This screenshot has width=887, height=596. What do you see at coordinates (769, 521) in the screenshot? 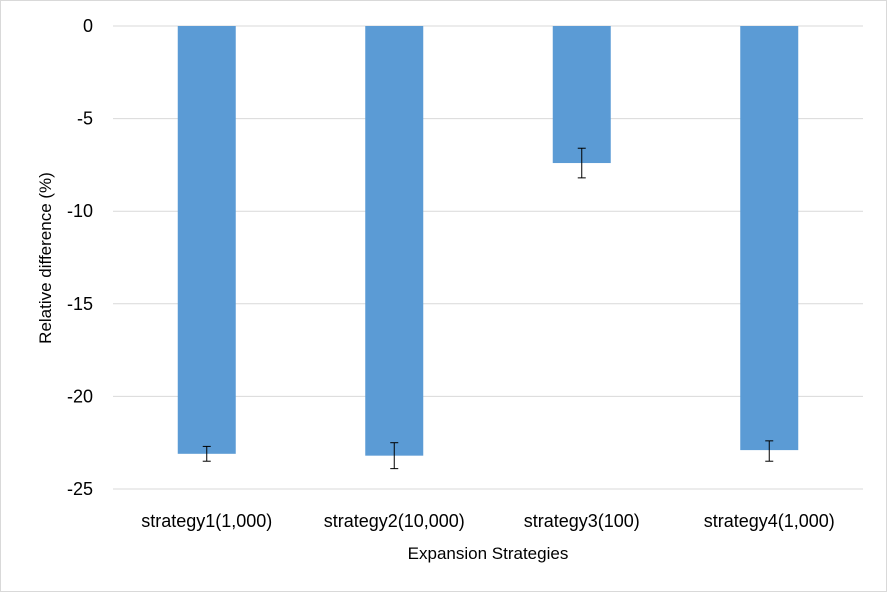
I see `x-tick-label: strategy4(1,000)` at bounding box center [769, 521].